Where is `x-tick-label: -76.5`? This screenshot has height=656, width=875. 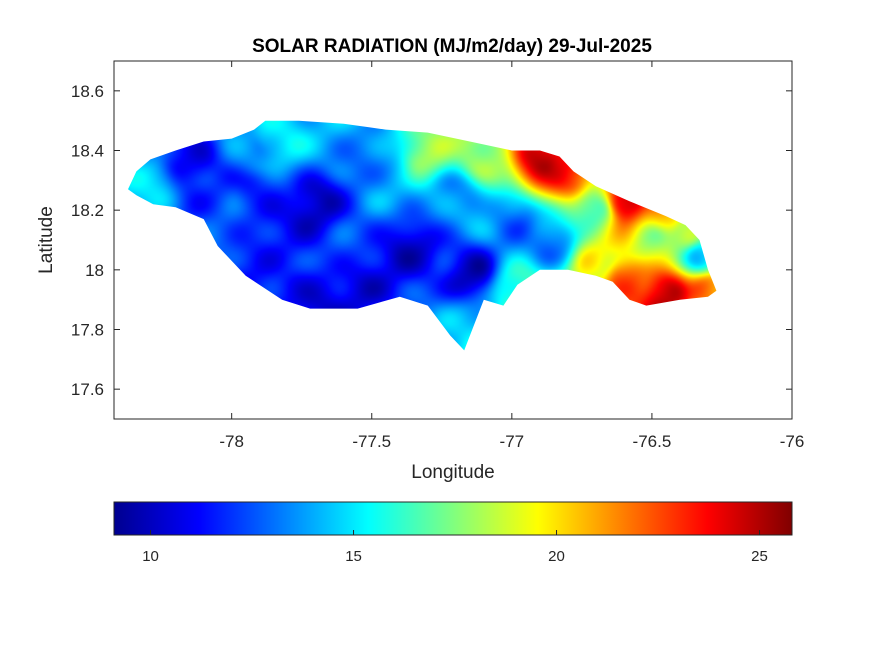
x-tick-label: -76.5 is located at coordinates (652, 441).